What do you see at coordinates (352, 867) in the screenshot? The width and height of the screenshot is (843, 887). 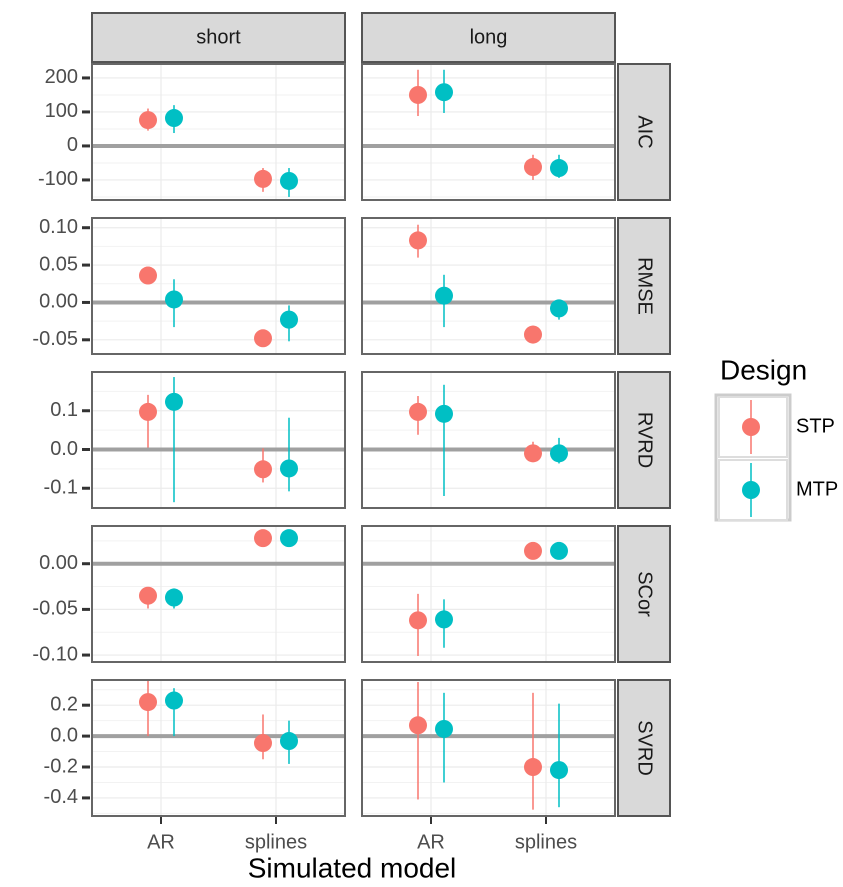 I see `x-axis-title: Simulated model` at bounding box center [352, 867].